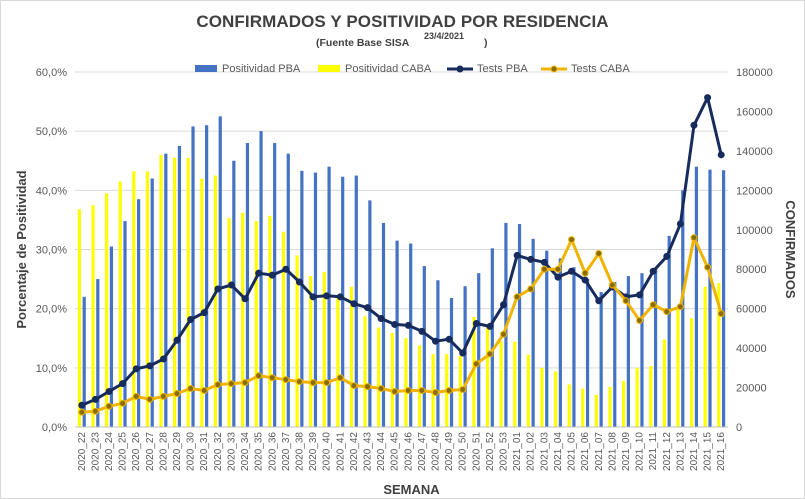 The height and width of the screenshot is (499, 805). I want to click on legend-marker, so click(460, 69).